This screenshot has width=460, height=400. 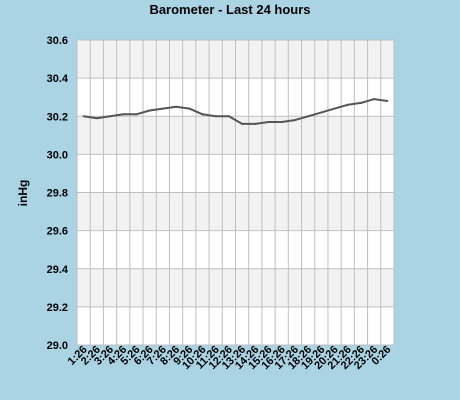 I want to click on y-tick-label: 30.2, so click(x=57, y=117).